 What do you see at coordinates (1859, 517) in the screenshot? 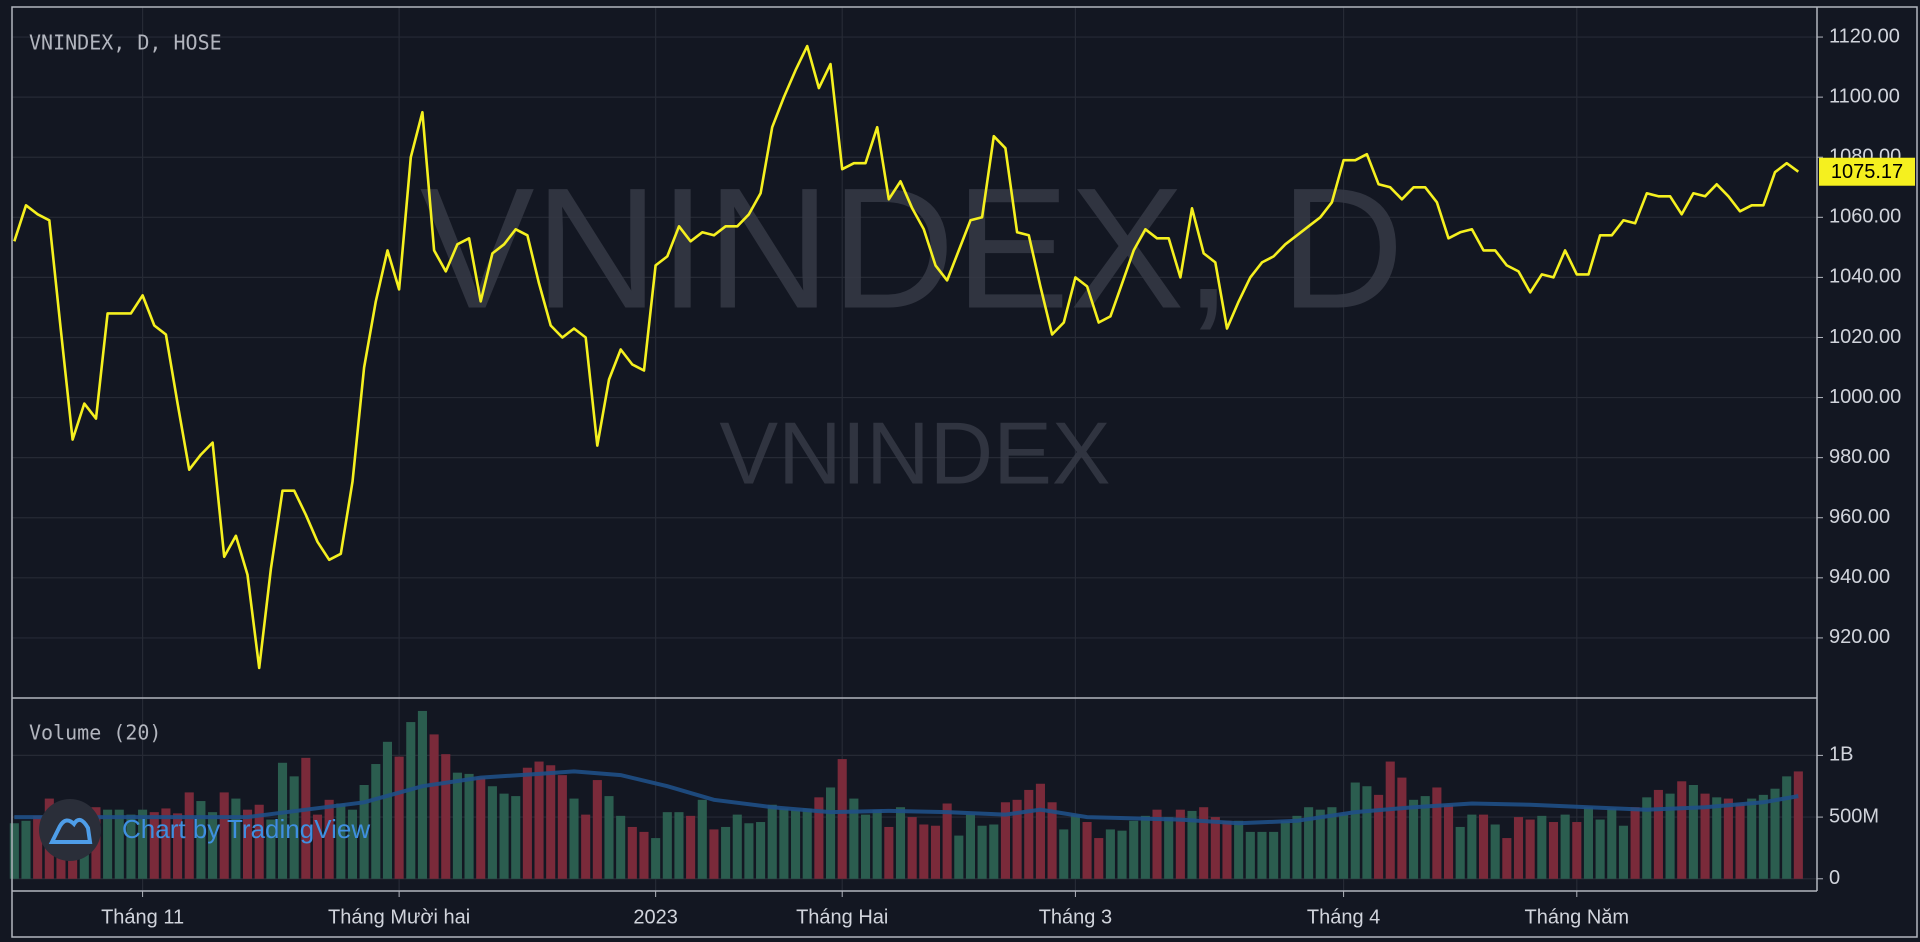
I see `y-tick-label: 960.00` at bounding box center [1859, 517].